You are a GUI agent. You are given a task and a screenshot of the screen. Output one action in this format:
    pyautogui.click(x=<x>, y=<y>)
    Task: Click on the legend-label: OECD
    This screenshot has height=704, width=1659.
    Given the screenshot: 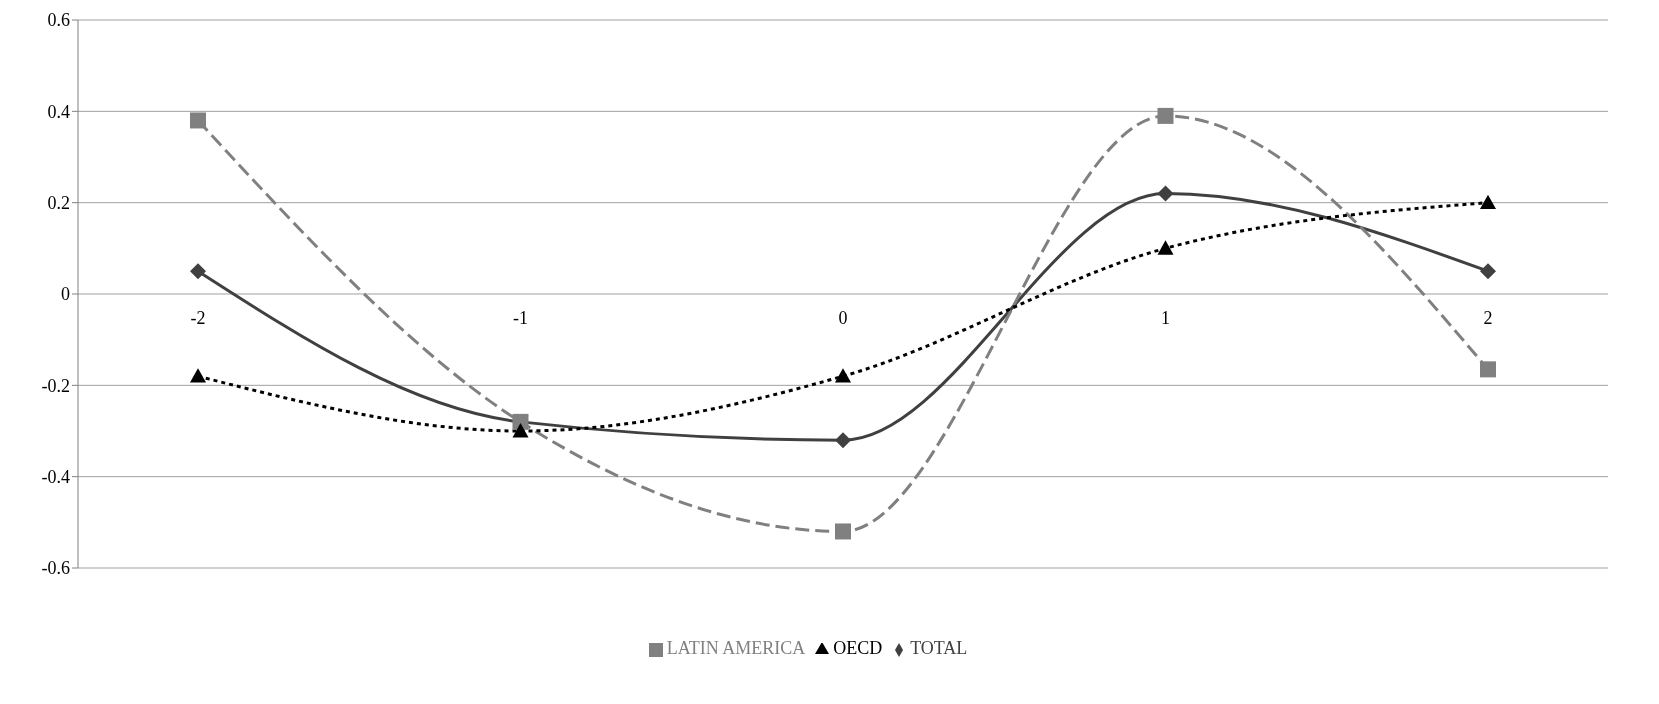 What is the action you would take?
    pyautogui.click(x=858, y=648)
    